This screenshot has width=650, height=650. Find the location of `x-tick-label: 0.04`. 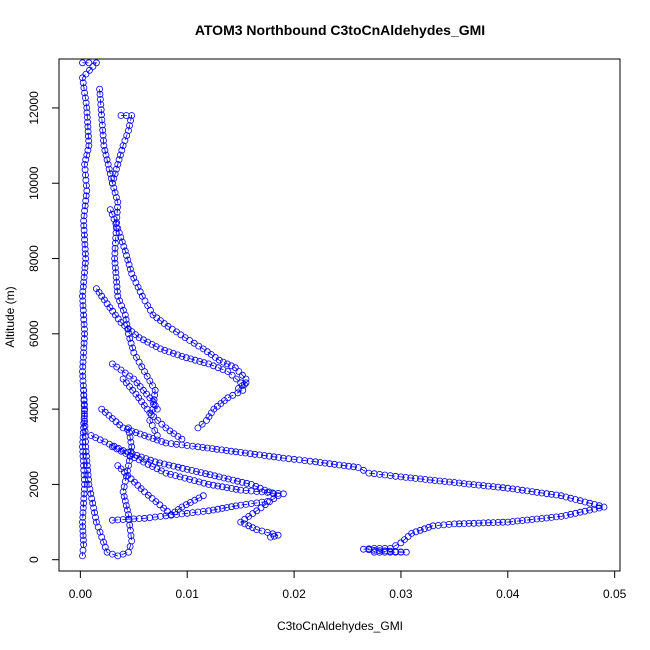

x-tick-label: 0.04 is located at coordinates (508, 594).